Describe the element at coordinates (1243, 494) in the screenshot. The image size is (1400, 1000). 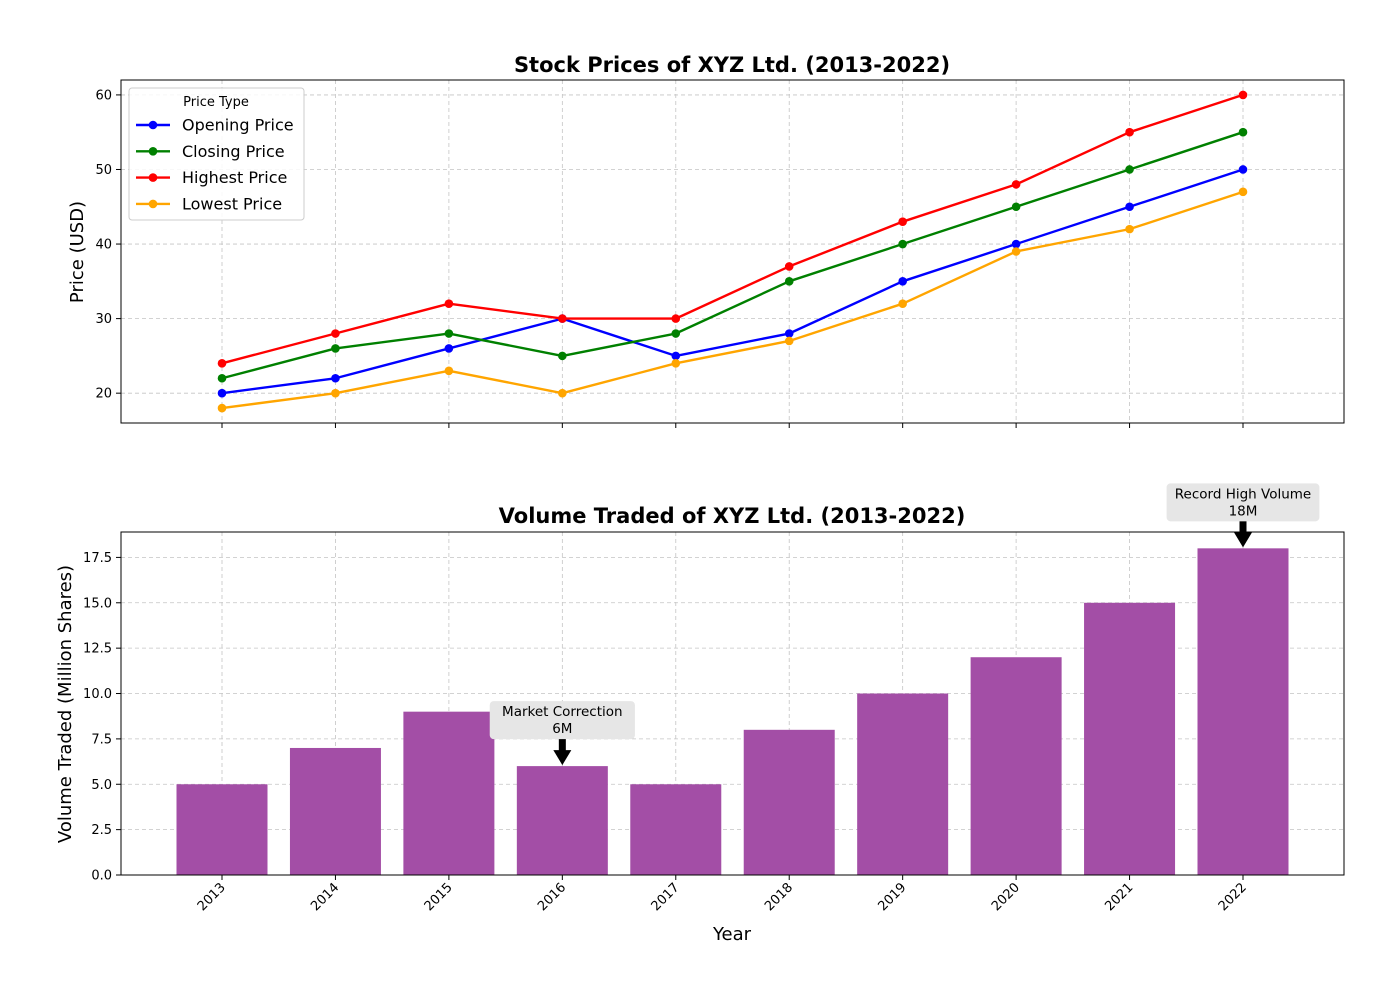
I see `annotation-text-record-high-volume-0: Record High Volume` at that location.